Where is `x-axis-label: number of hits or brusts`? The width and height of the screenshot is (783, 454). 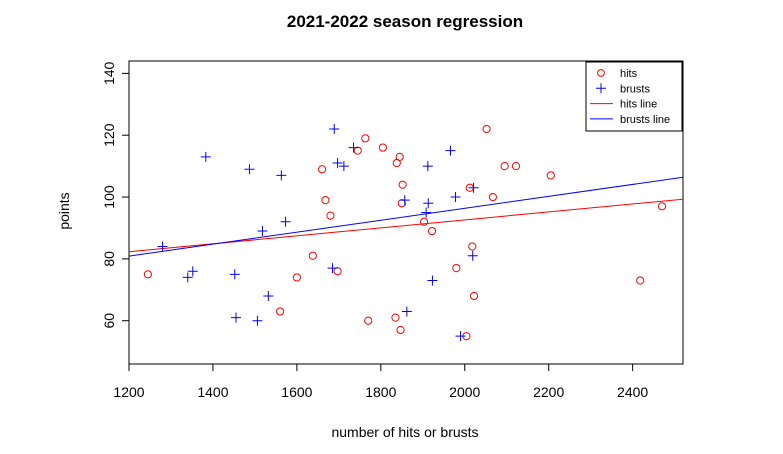 x-axis-label: number of hits or brusts is located at coordinates (404, 432).